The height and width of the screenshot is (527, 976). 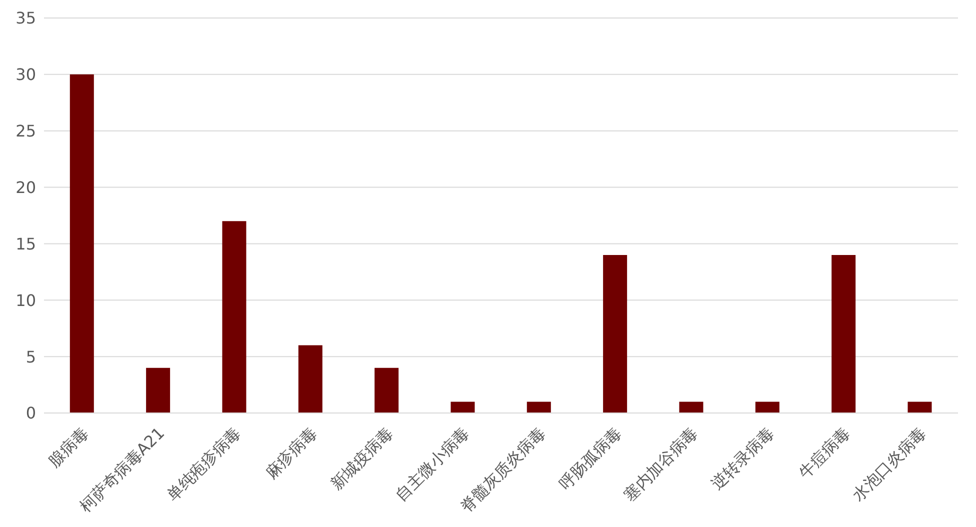 I want to click on y-tick-label: 10, so click(x=26, y=300).